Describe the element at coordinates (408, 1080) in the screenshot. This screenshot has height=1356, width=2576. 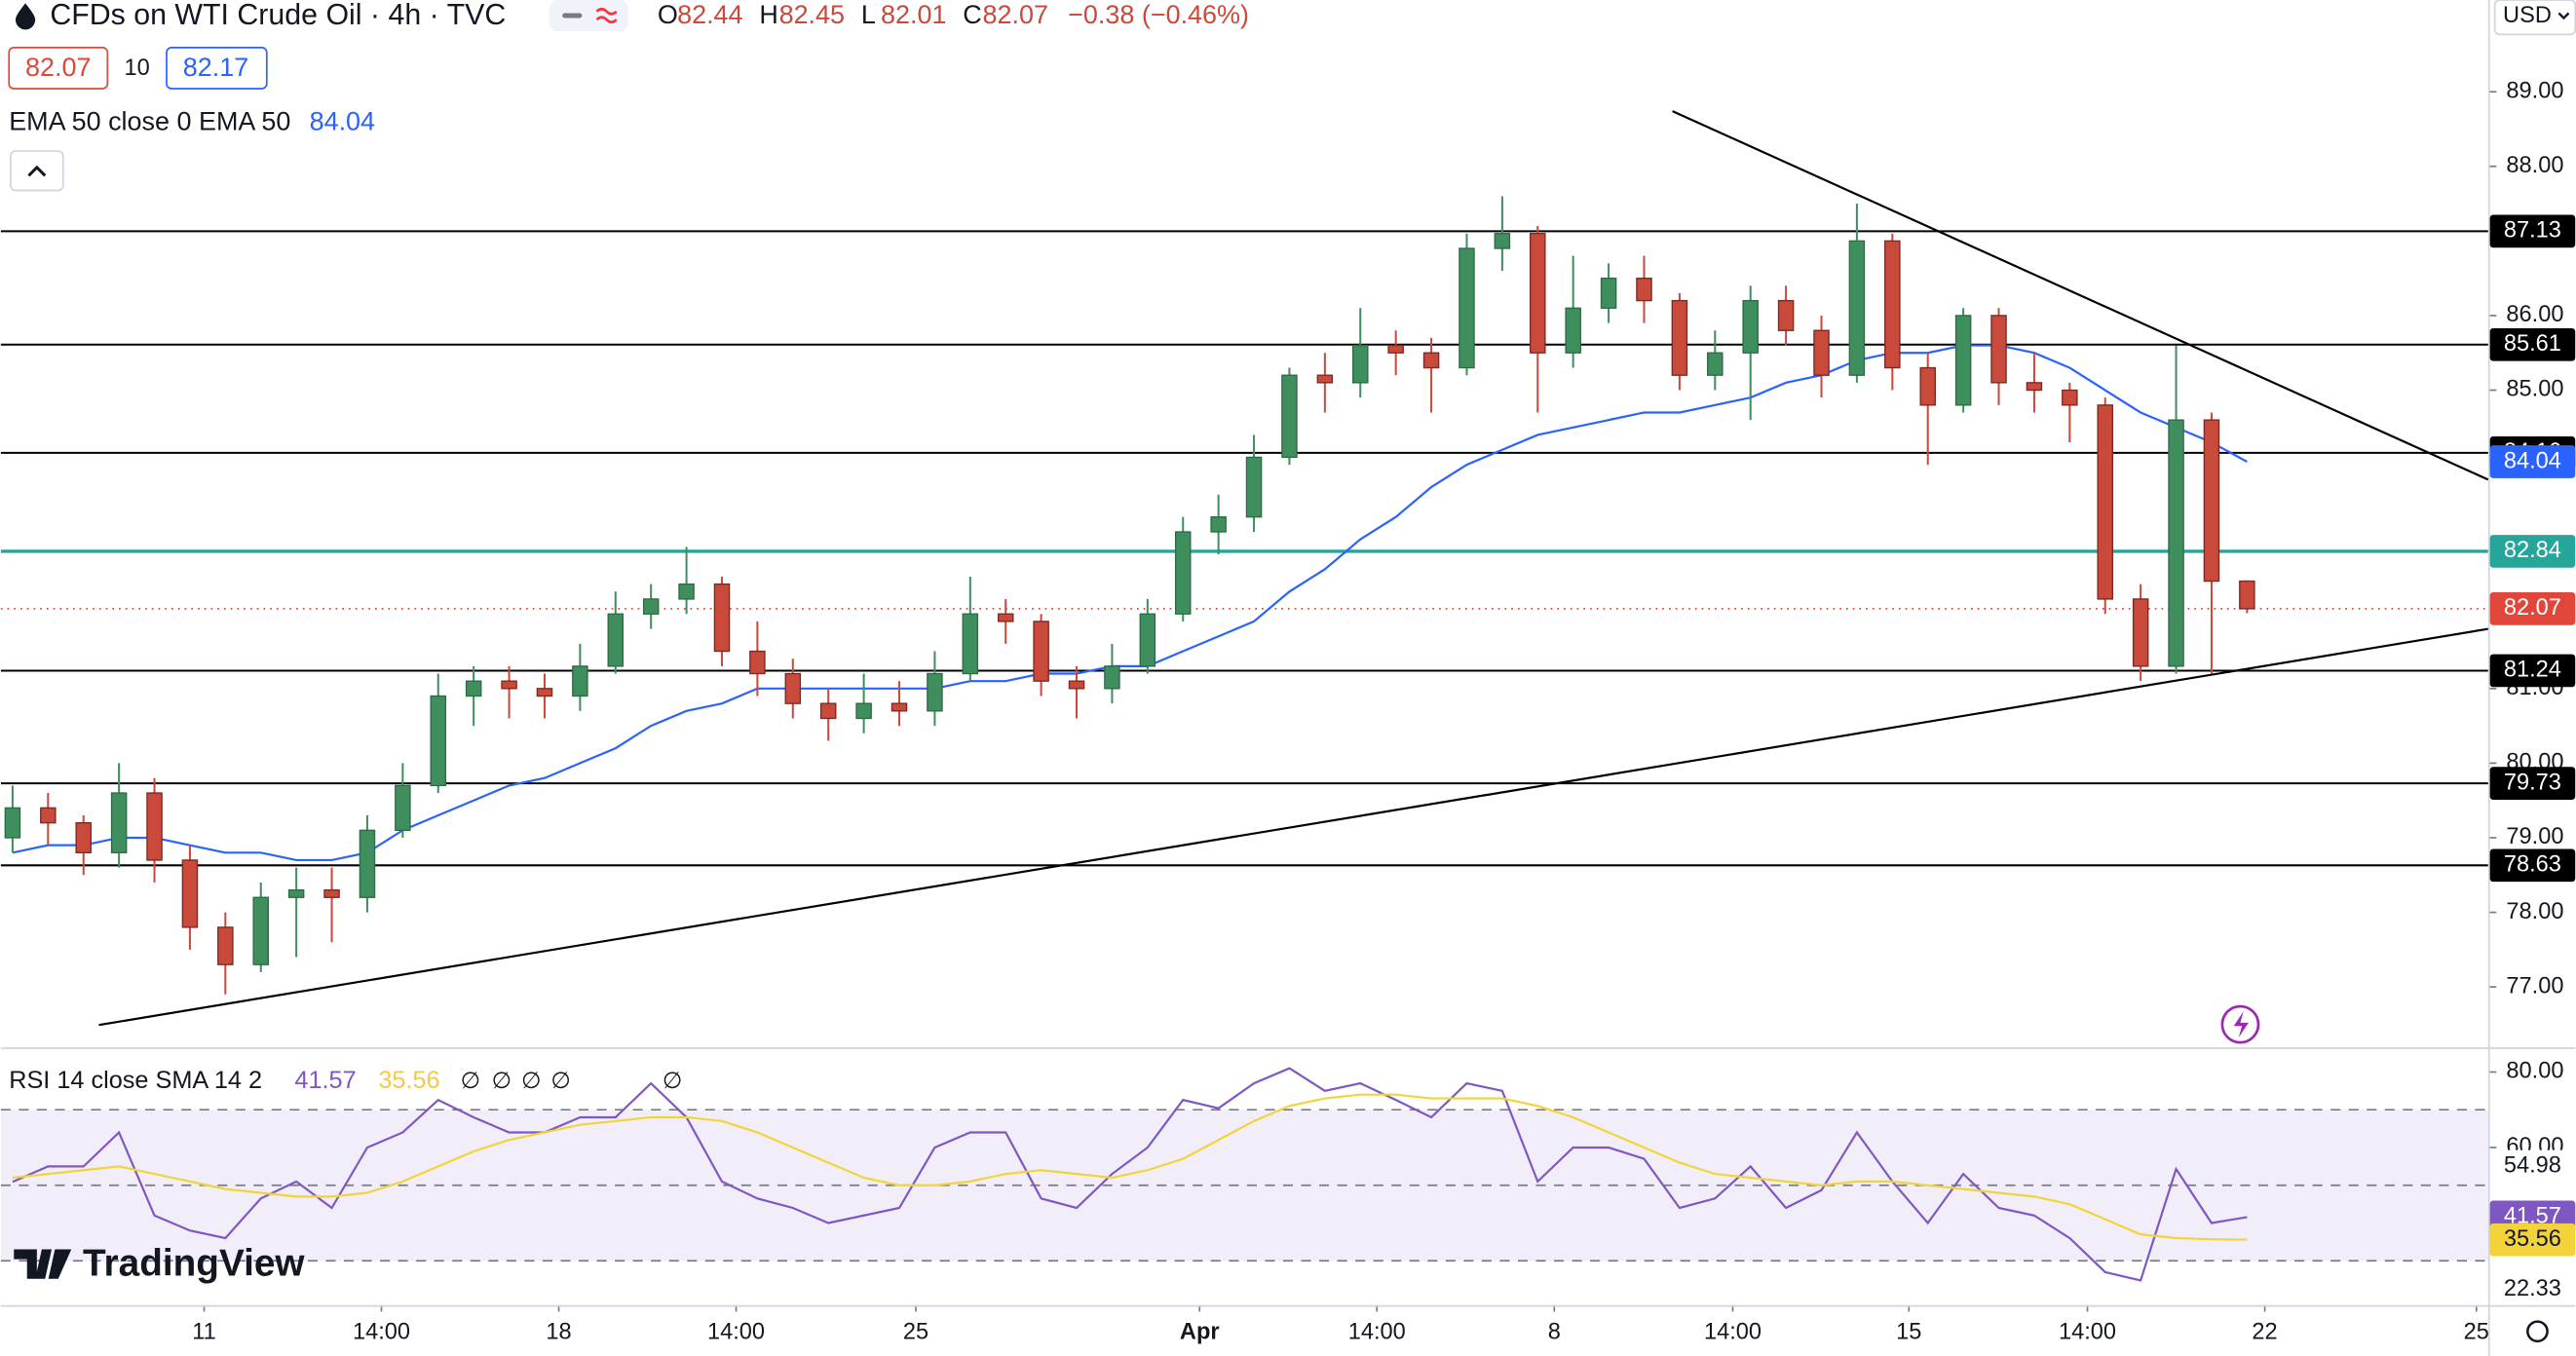
I see `sma-legend-value: 35.56` at that location.